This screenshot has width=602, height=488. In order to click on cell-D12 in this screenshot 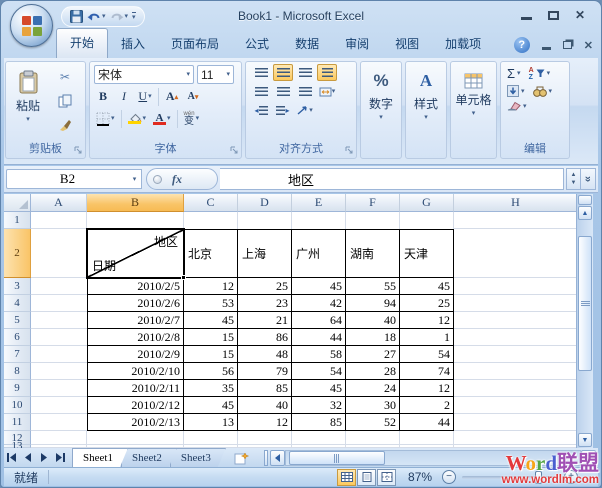, I will do `click(265, 438)`.